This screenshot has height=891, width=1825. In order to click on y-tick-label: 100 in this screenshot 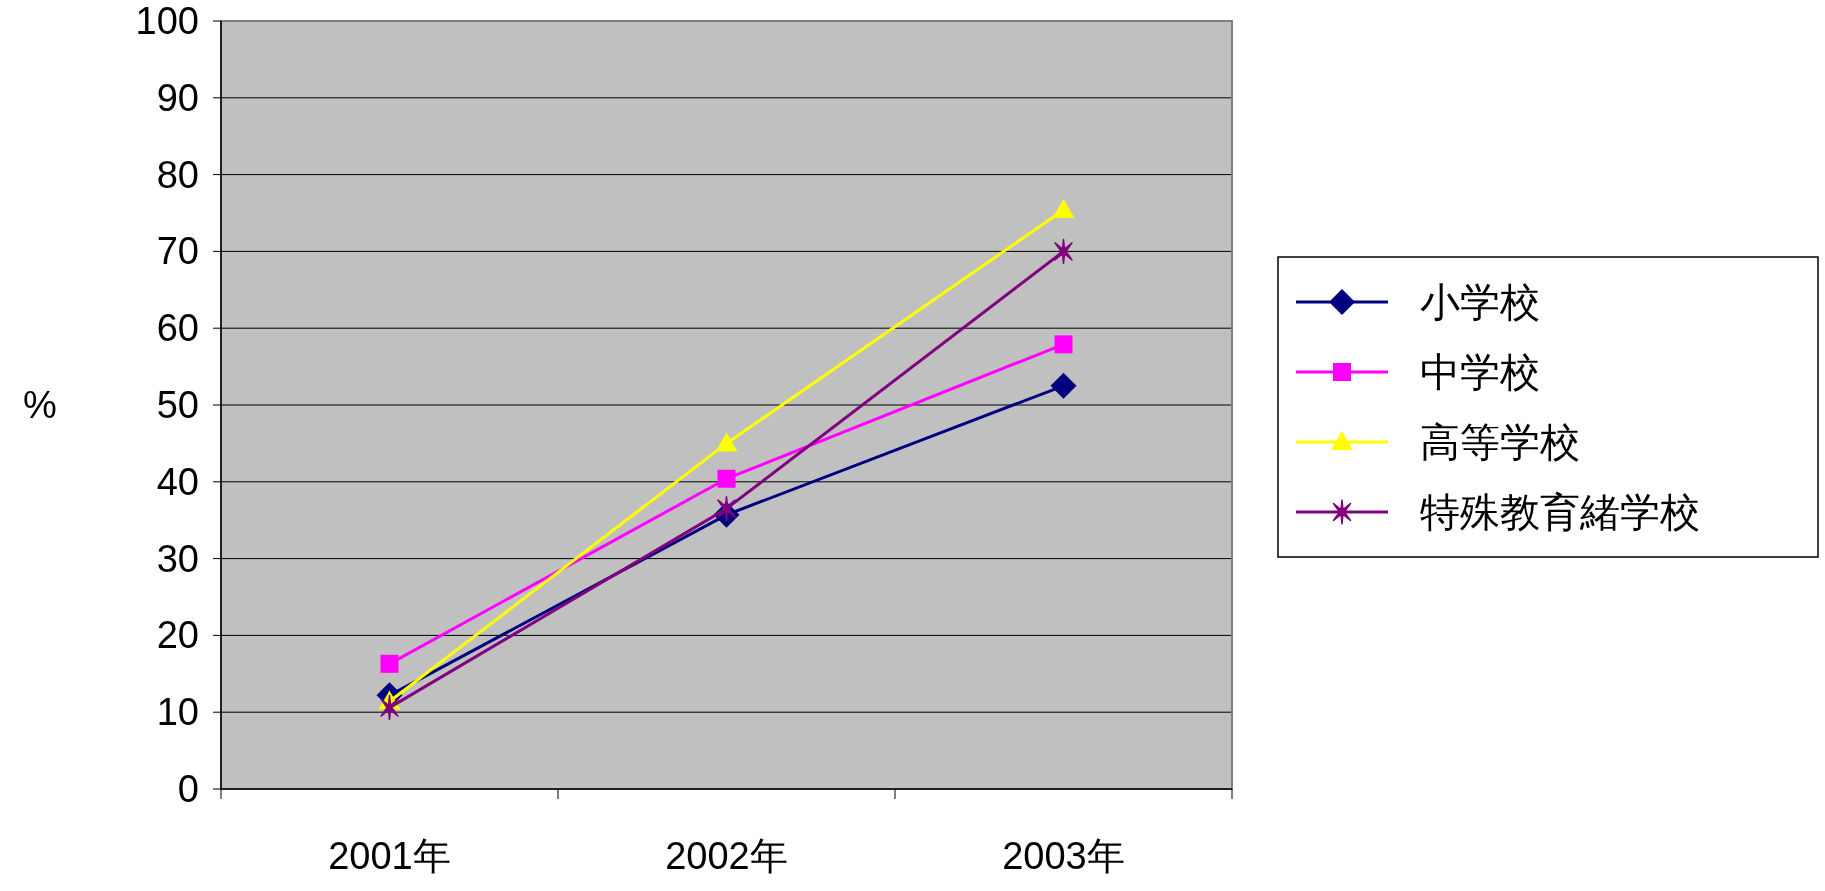, I will do `click(167, 21)`.